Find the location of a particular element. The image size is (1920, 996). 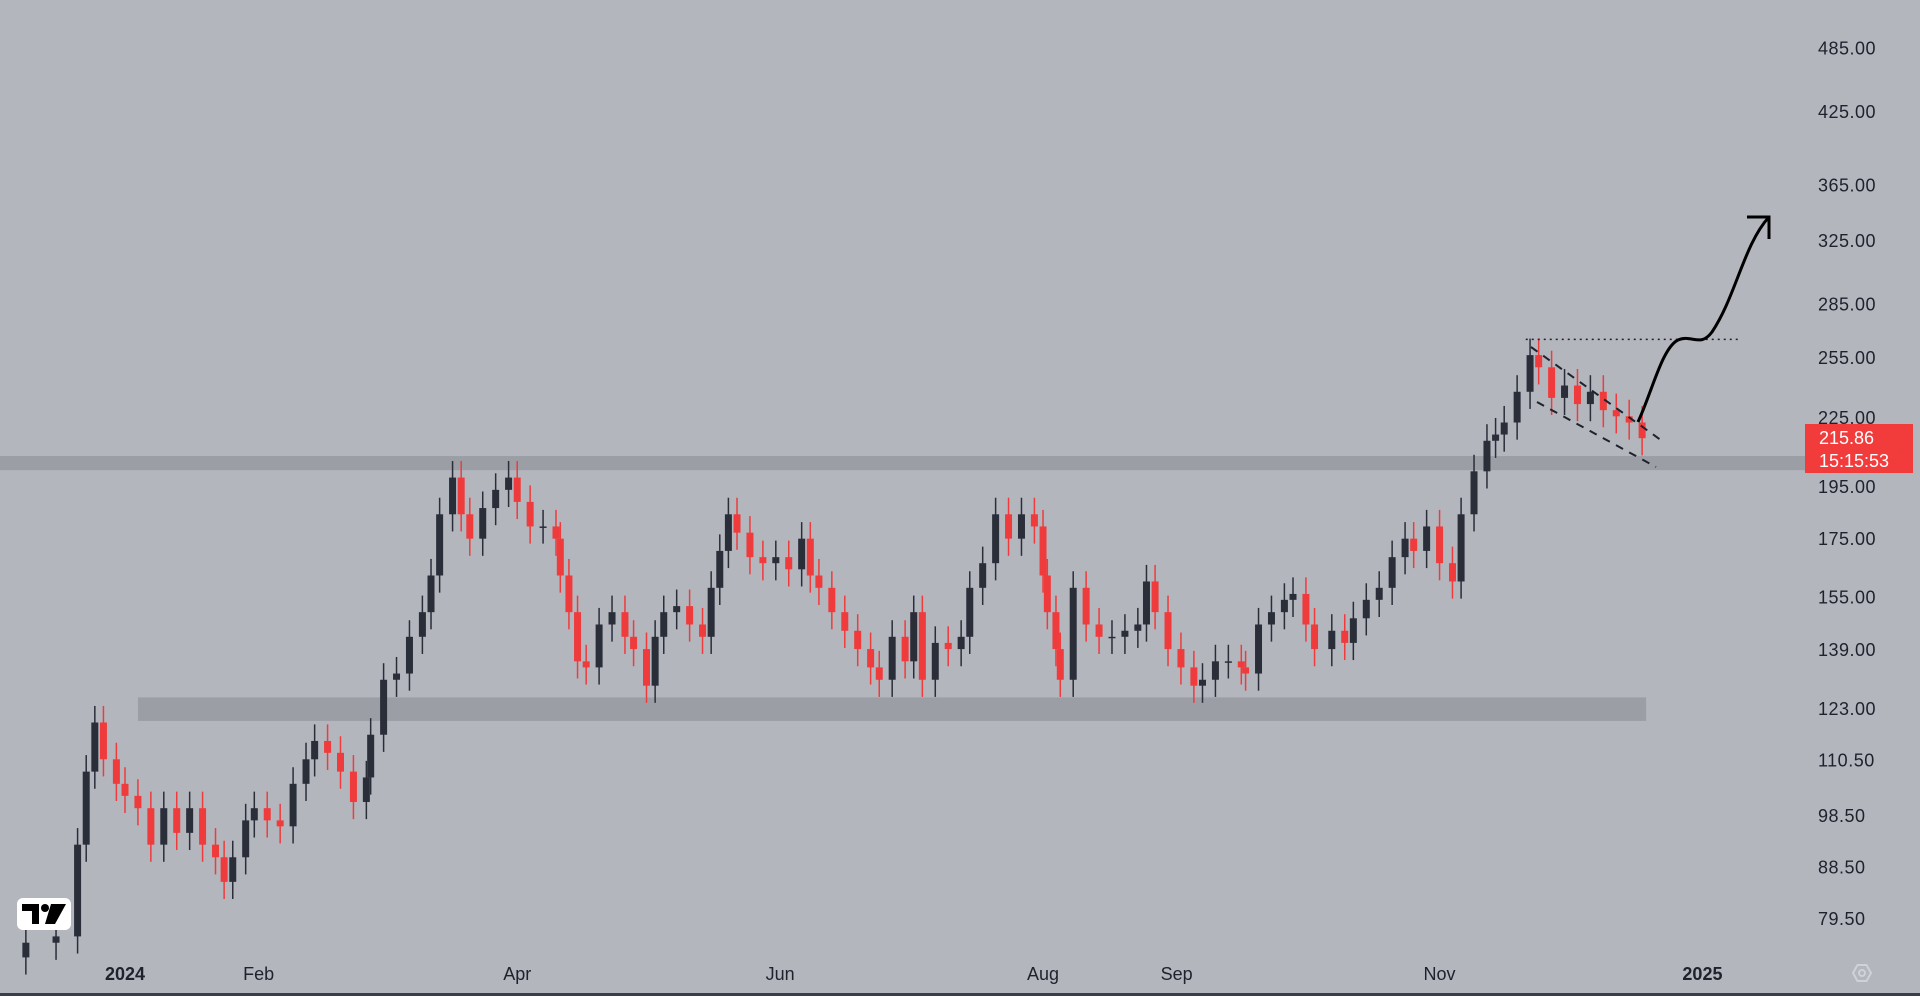

price-tick-label: 79.50 is located at coordinates (1842, 919).